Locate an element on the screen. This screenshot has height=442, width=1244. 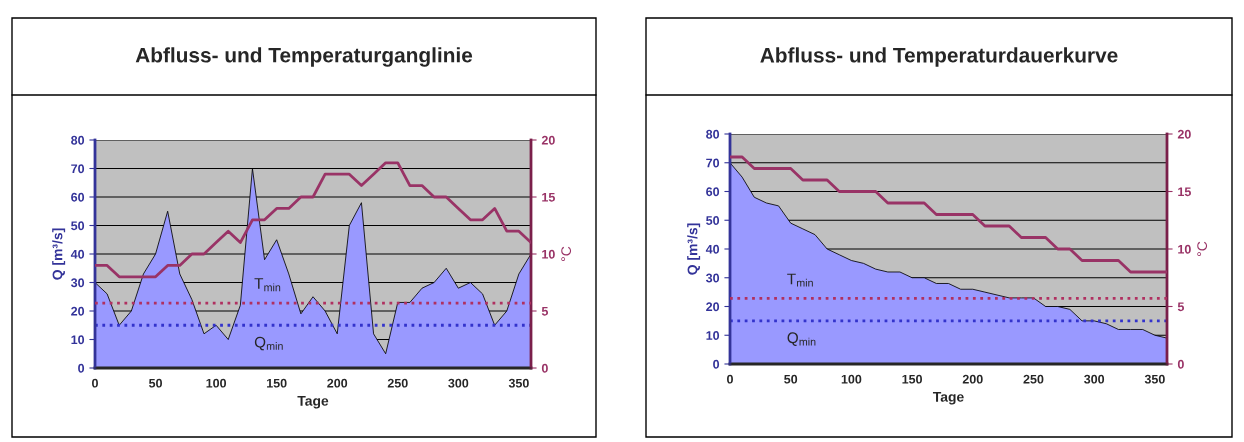
chart-title: Abfluss- und Temperaturganglinie is located at coordinates (304, 57).